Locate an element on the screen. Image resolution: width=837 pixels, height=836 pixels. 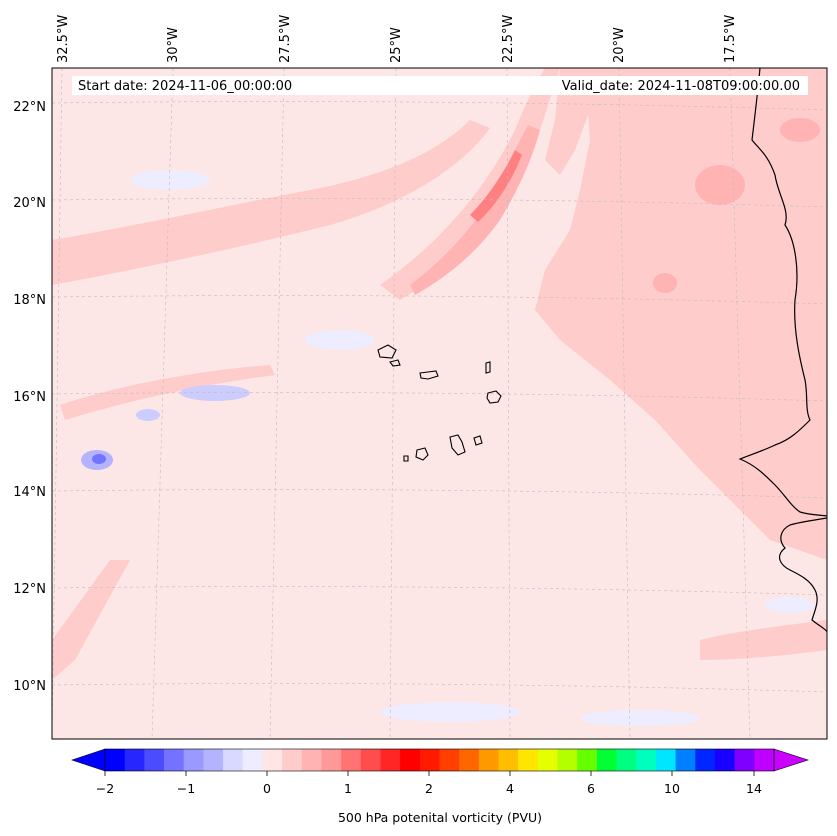
coastline-africa is located at coordinates (782, 292).